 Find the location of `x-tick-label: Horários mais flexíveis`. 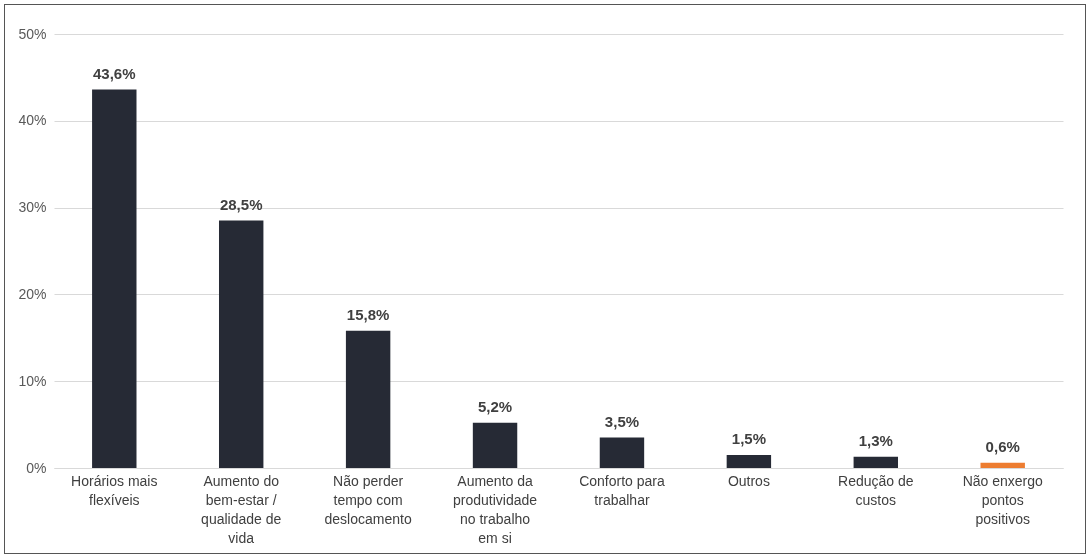

x-tick-label: Horários mais flexíveis is located at coordinates (114, 490).